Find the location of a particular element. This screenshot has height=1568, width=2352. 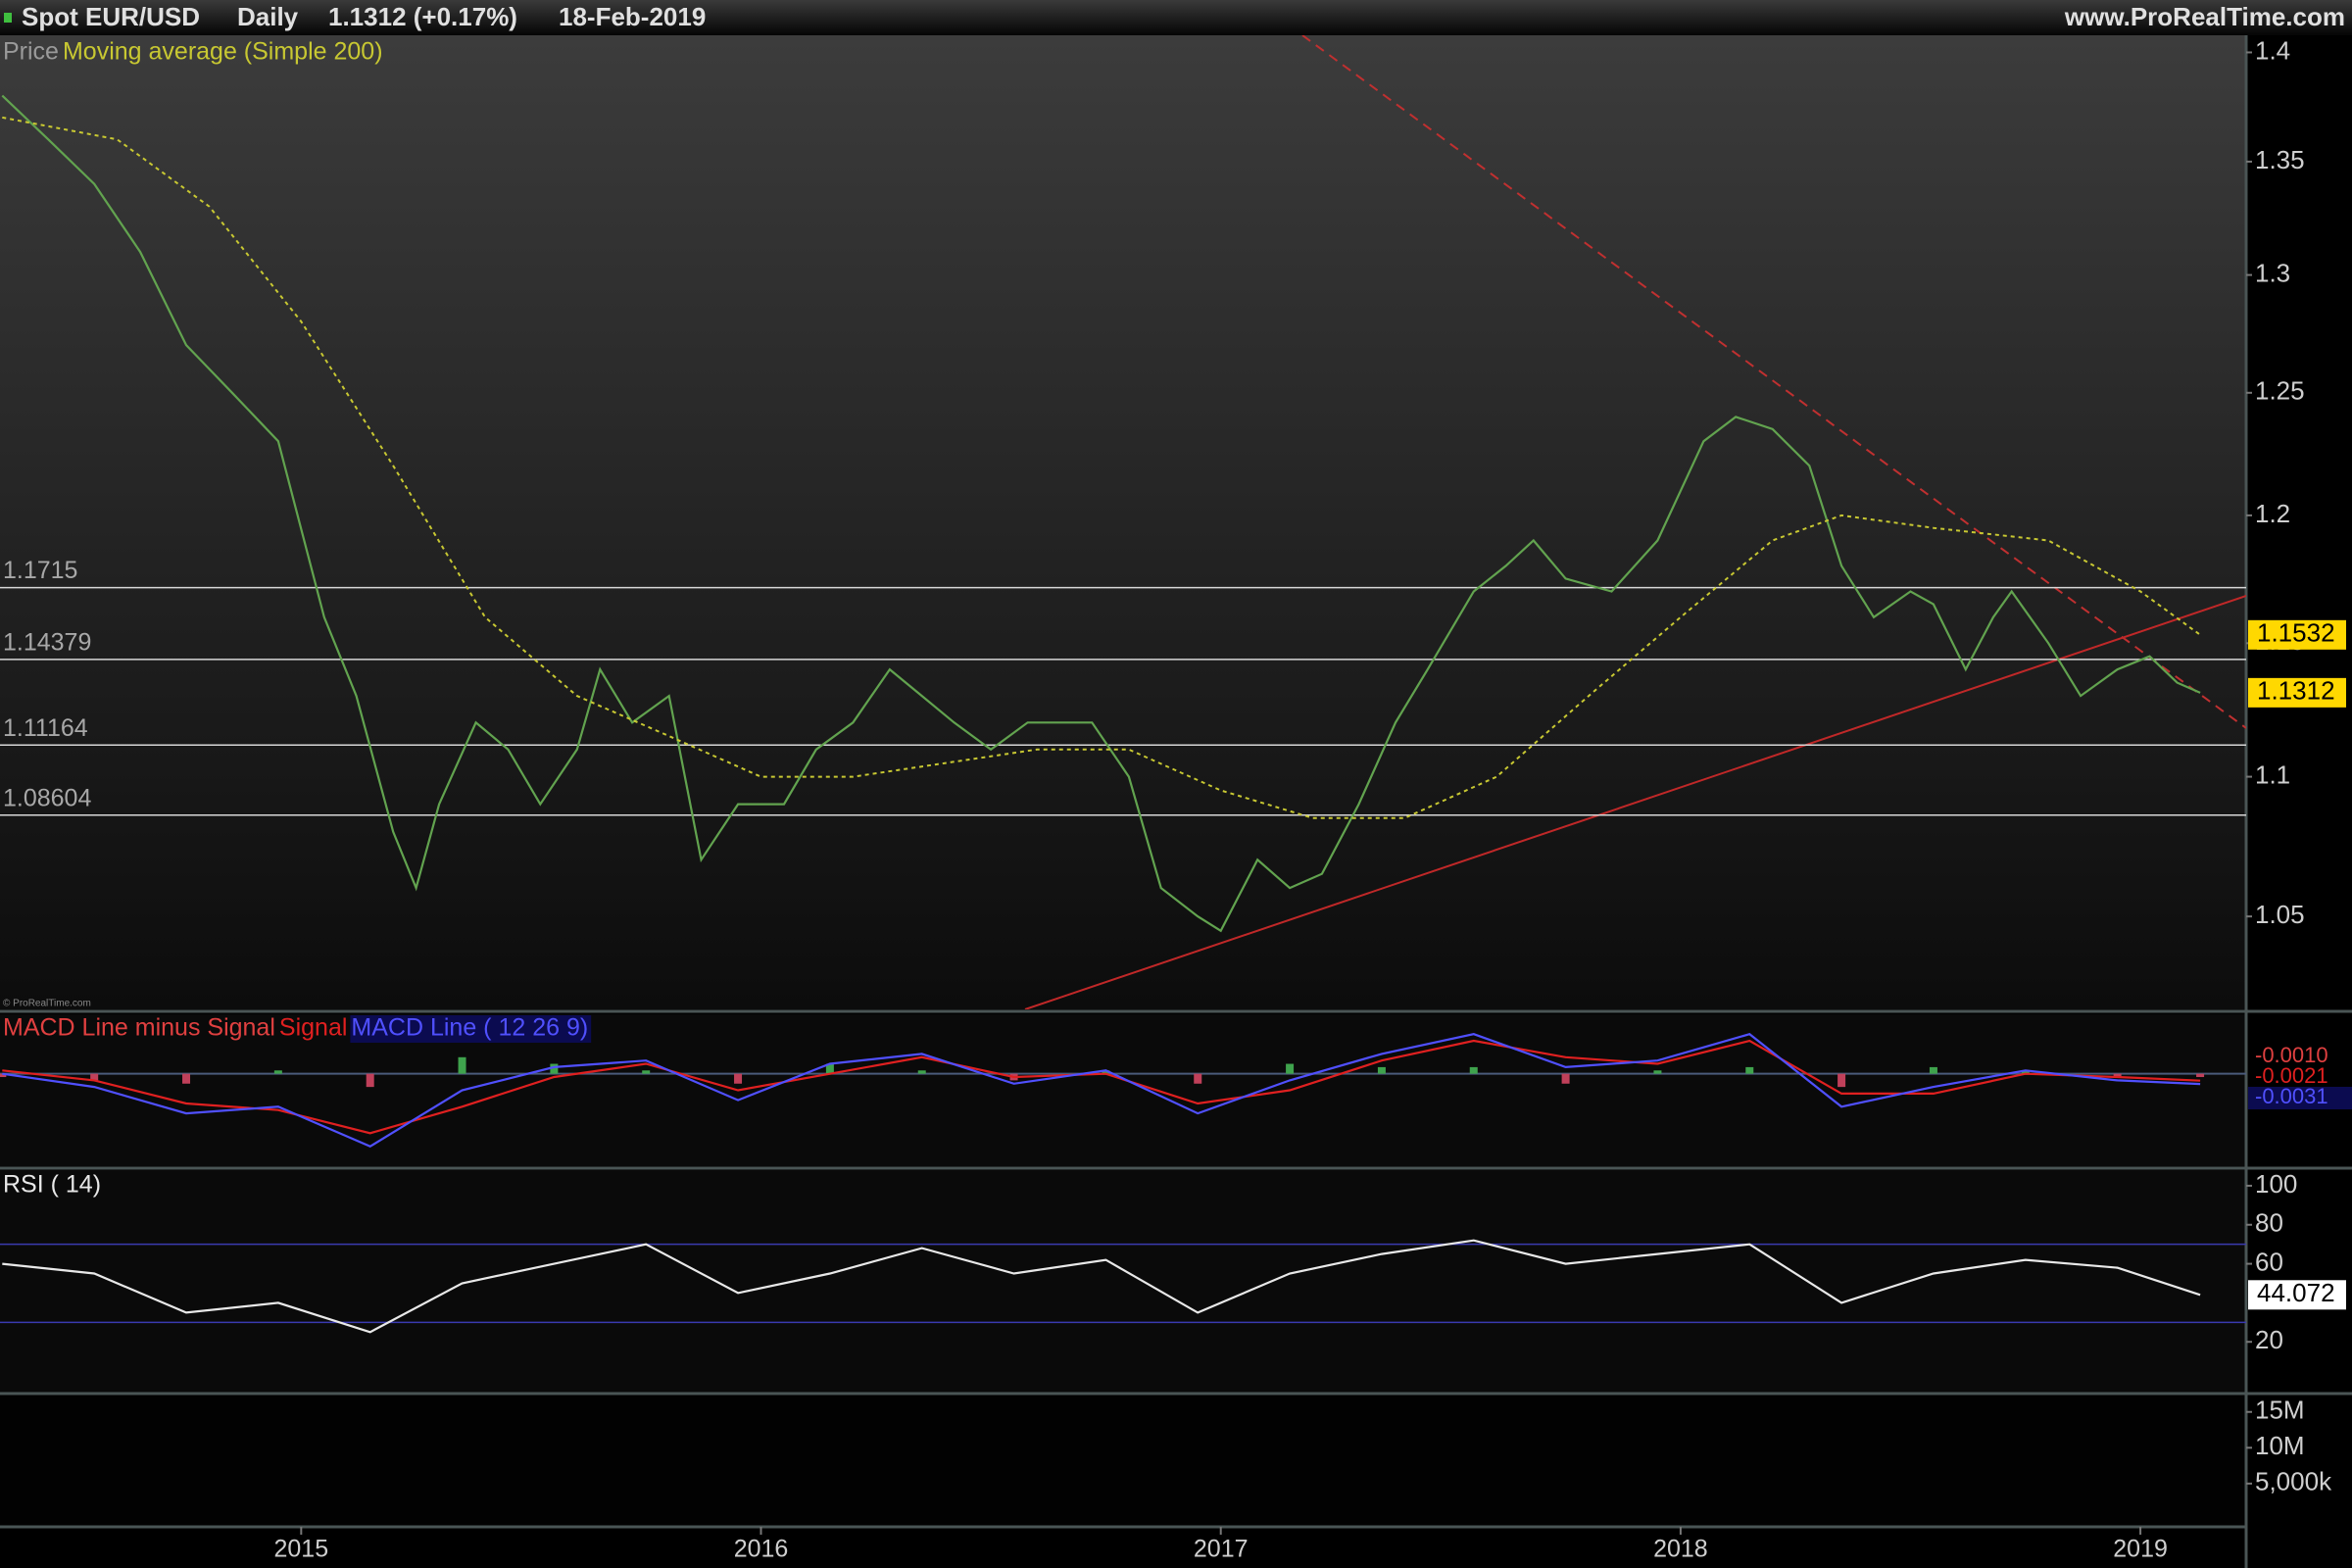

y-tick-label: 5,000k is located at coordinates (2293, 1481).